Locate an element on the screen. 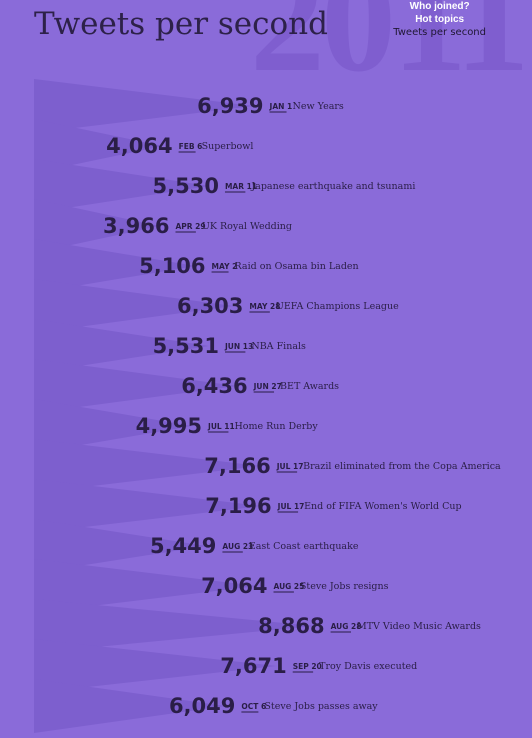 Image resolution: width=532 pixels, height=738 pixels. page-title: Tweets per second is located at coordinates (181, 24).